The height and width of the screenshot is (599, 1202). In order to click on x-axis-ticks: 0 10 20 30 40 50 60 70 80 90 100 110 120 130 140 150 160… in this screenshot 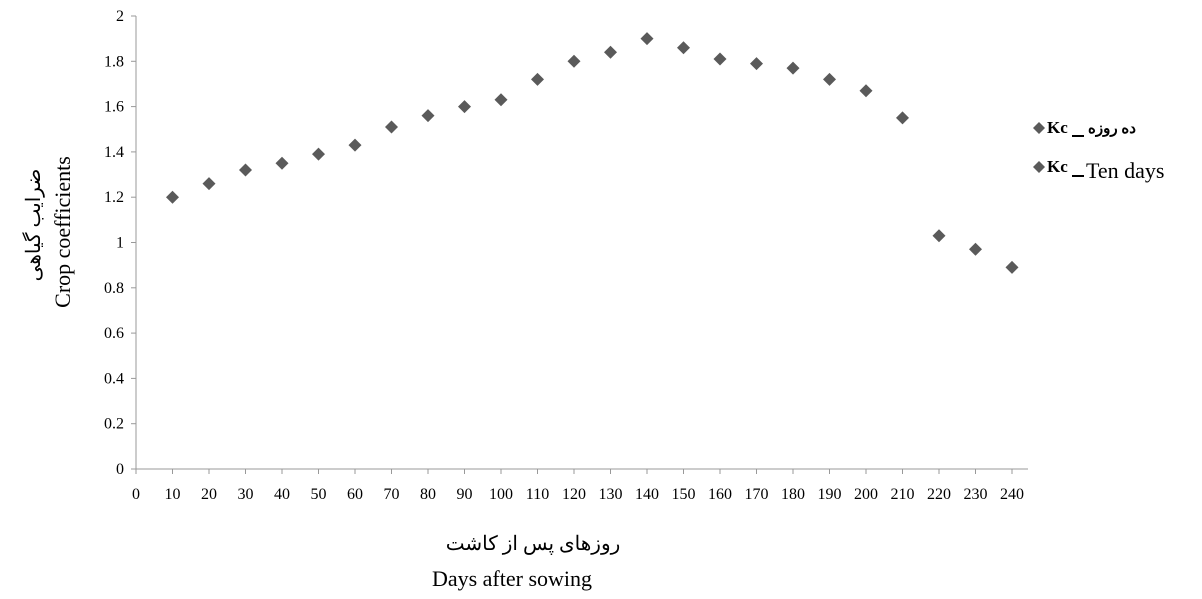, I will do `click(578, 486)`.